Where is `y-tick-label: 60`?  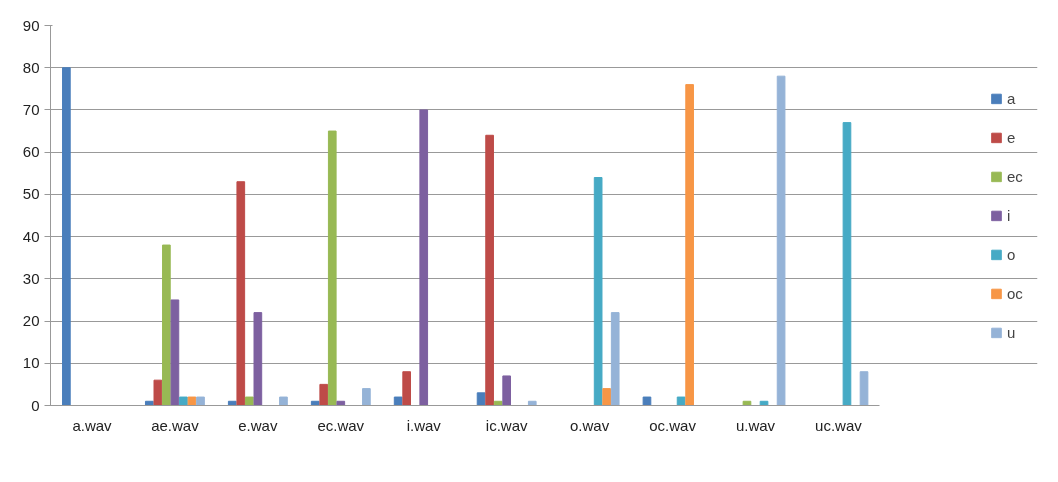 y-tick-label: 60 is located at coordinates (31, 152).